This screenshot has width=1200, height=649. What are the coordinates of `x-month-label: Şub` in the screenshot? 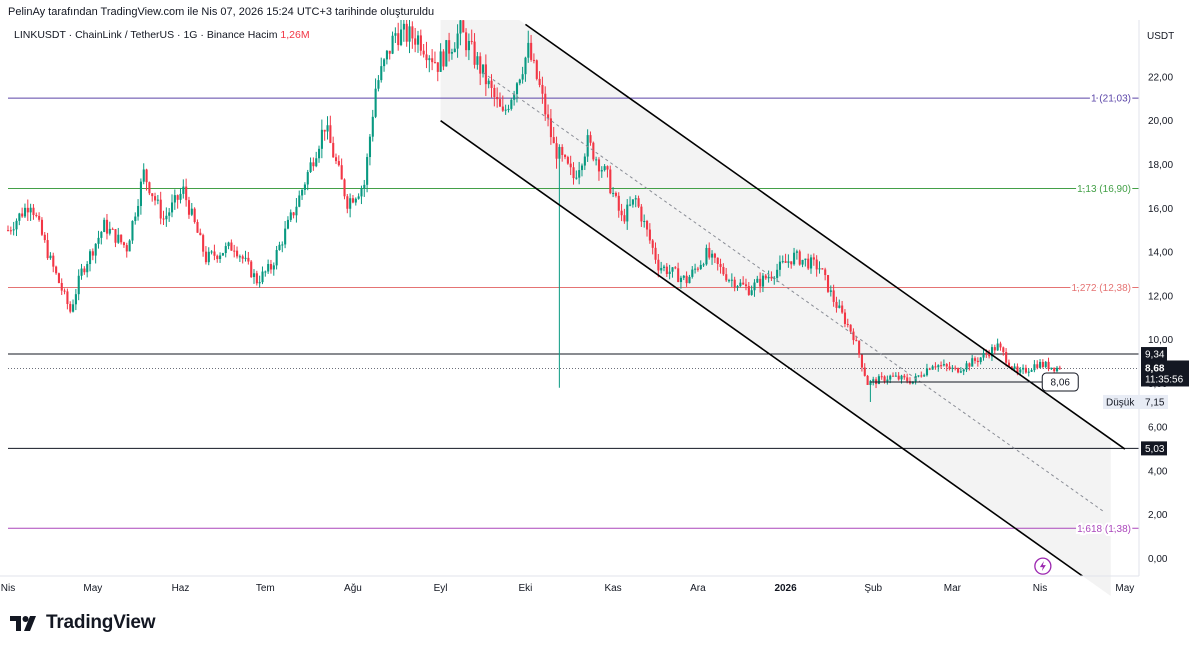 It's located at (873, 588).